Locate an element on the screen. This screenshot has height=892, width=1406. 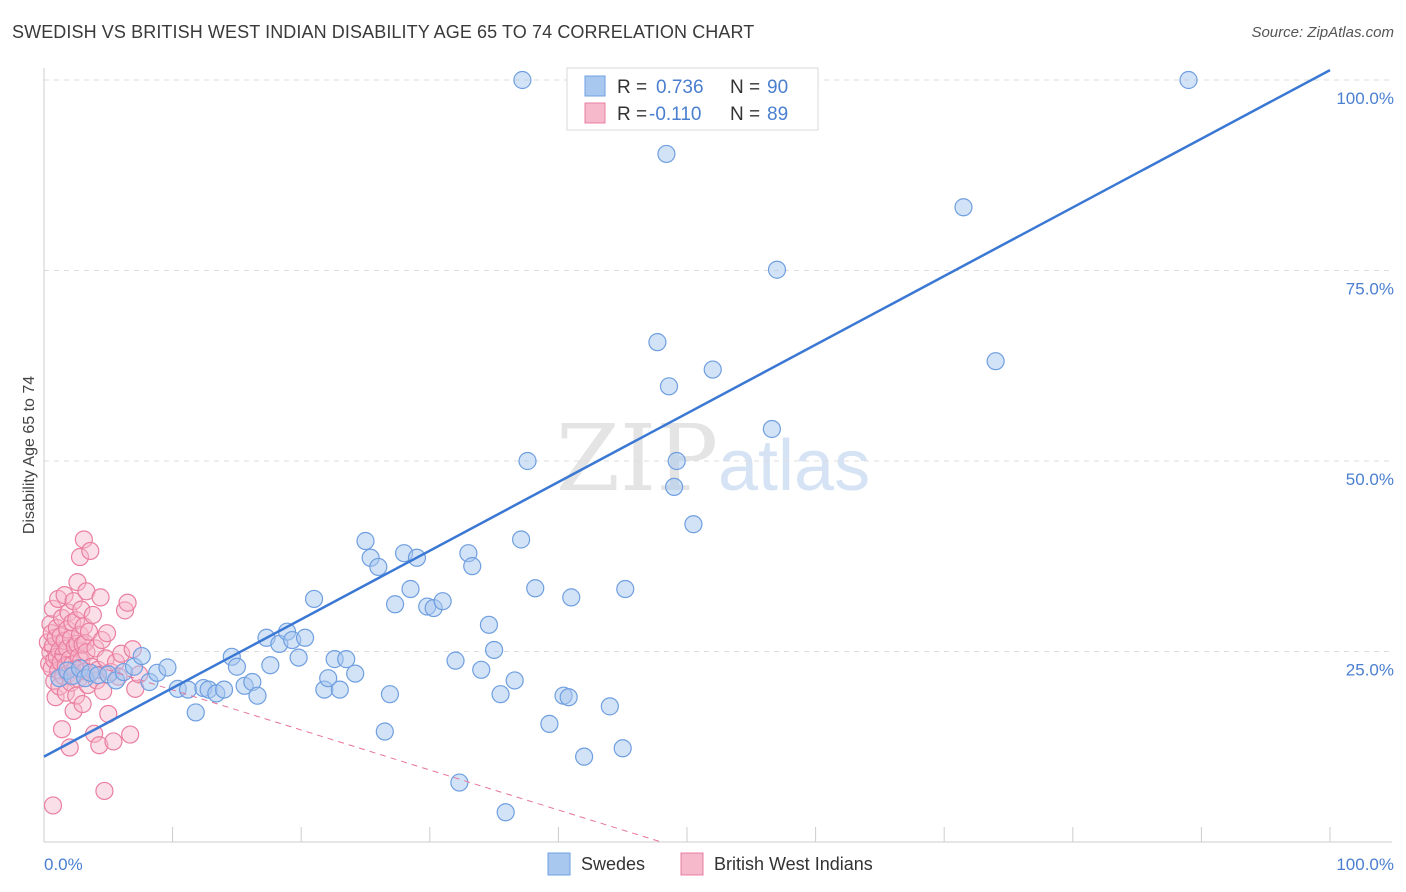
legend-swedes-r-value: 0.736 is located at coordinates (680, 87).